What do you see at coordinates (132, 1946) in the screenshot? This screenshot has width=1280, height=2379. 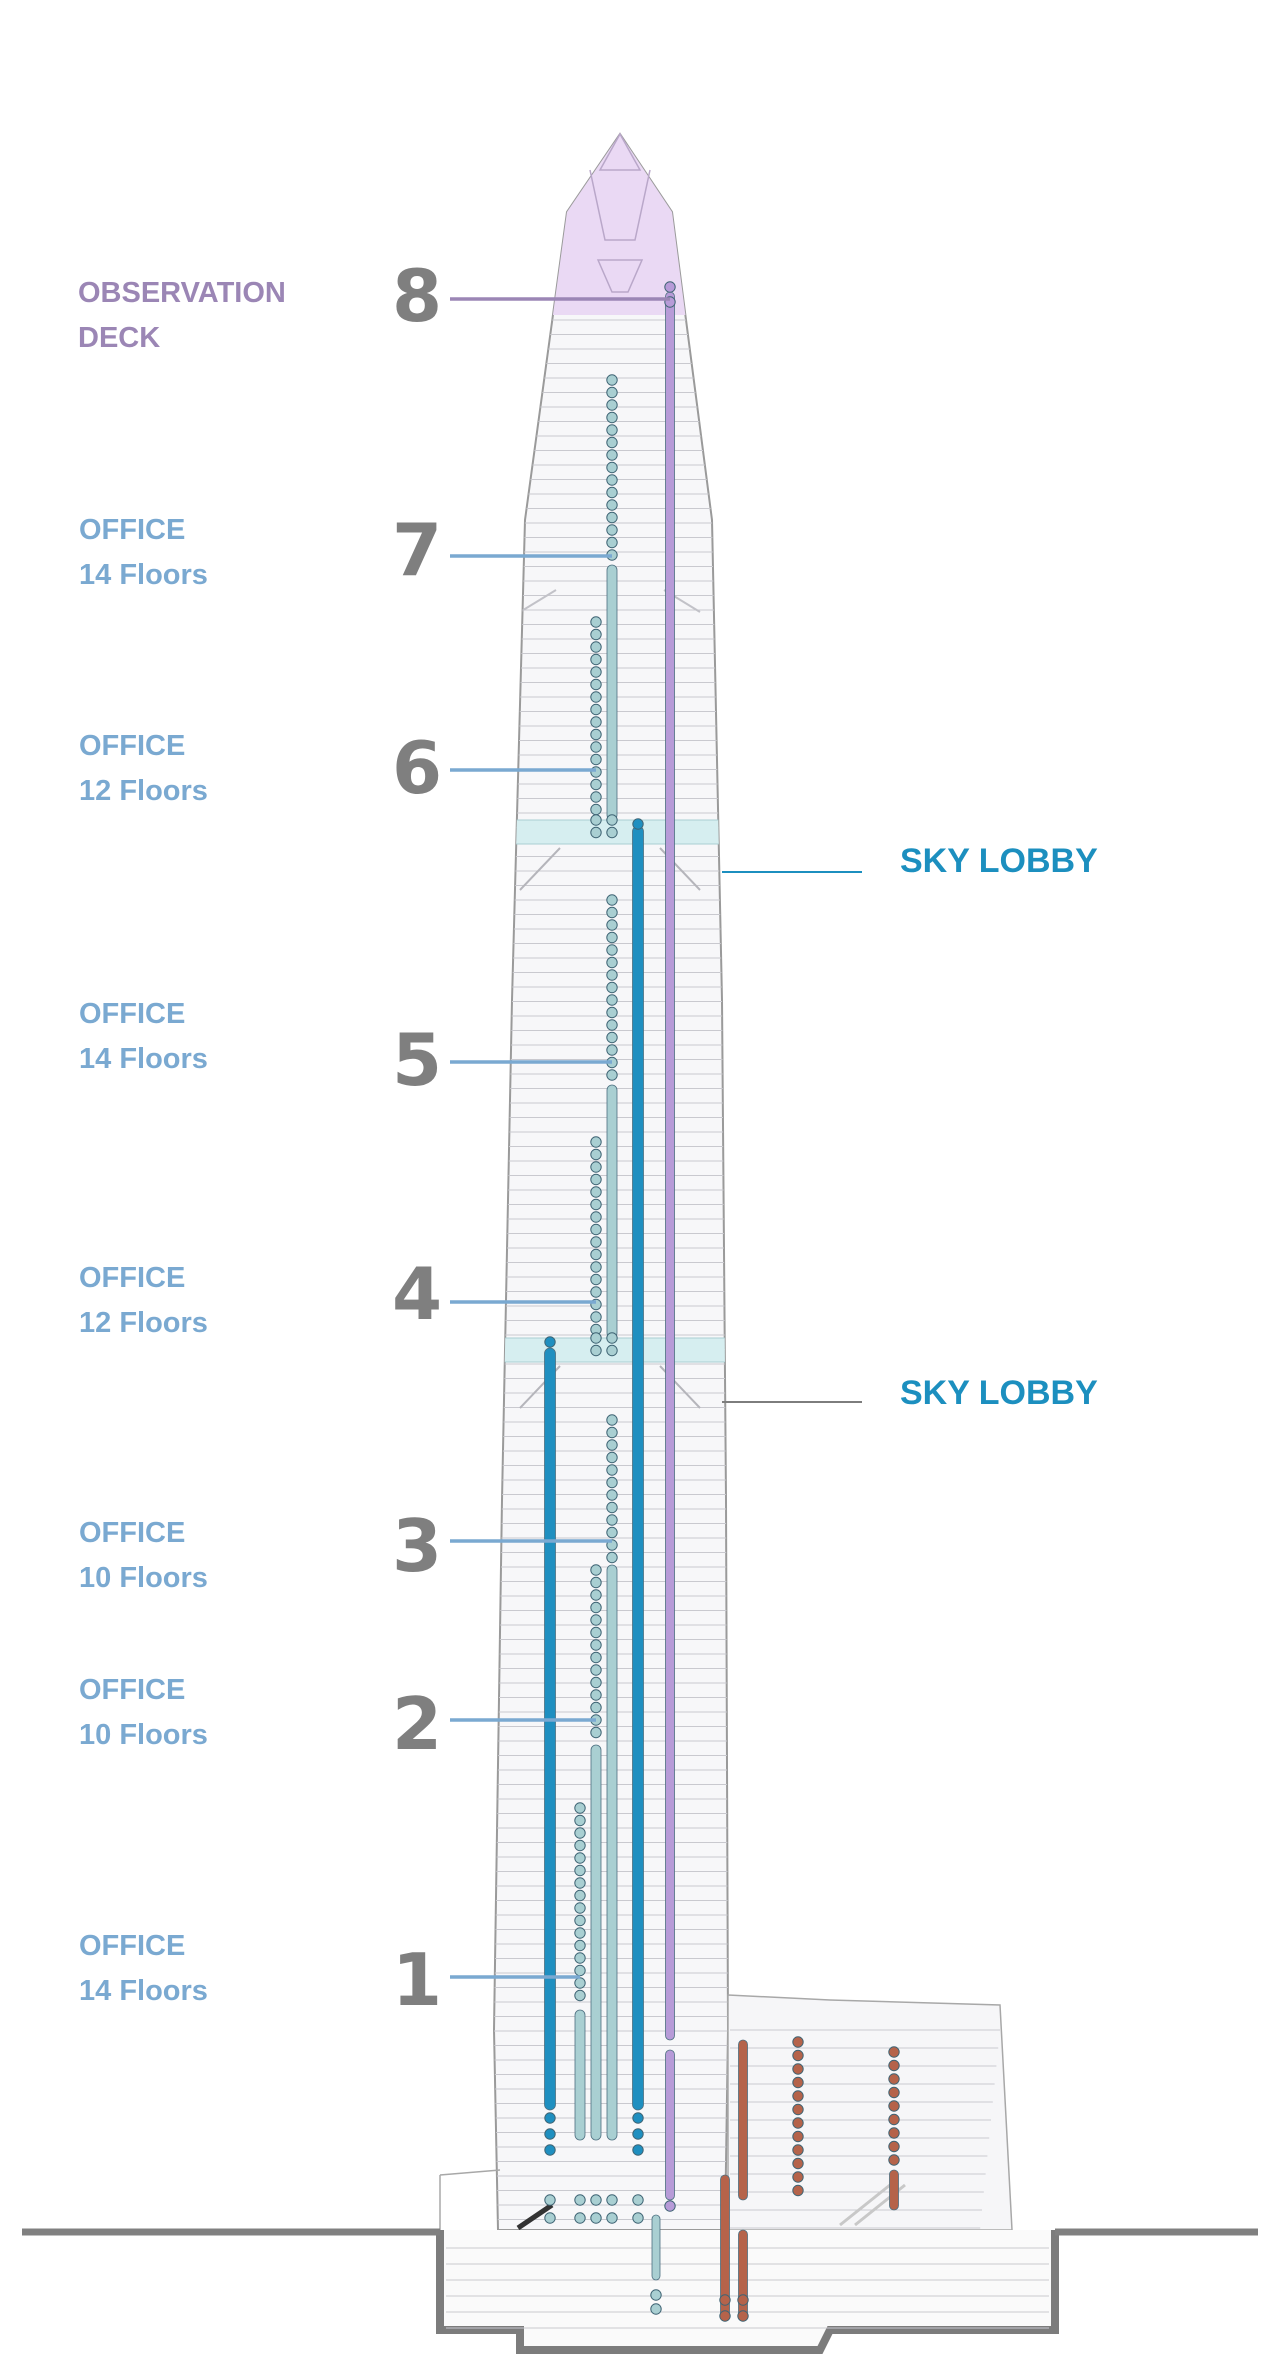 I see `zone-label-1-line1: OFFICE` at bounding box center [132, 1946].